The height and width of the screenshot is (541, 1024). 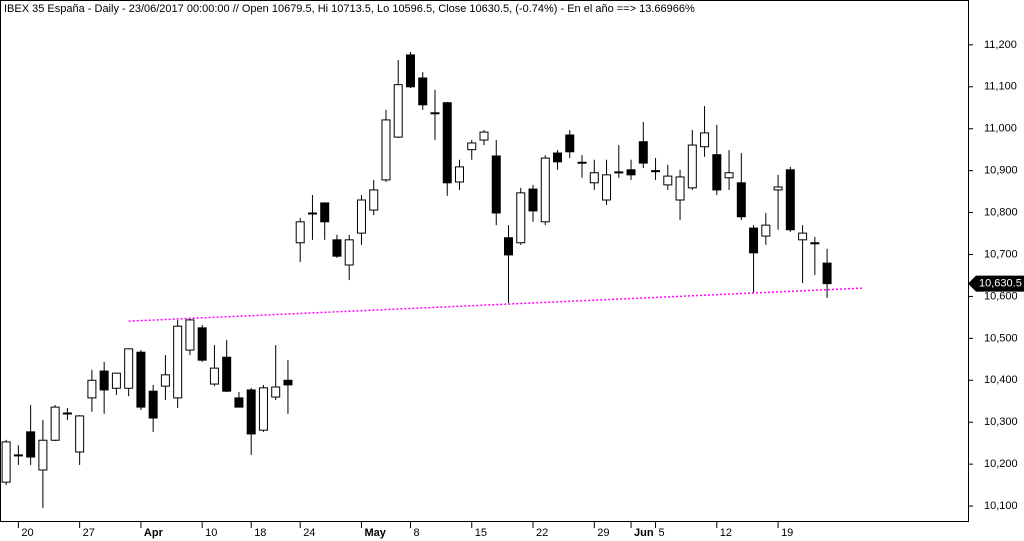 What do you see at coordinates (662, 533) in the screenshot?
I see `x-tick-label: 5` at bounding box center [662, 533].